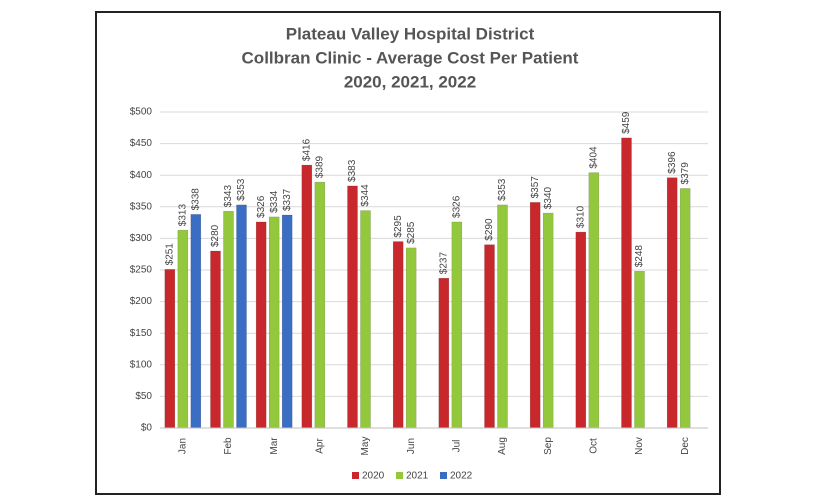 This screenshot has height=504, width=816. Describe the element at coordinates (365, 195) in the screenshot. I see `value-label: $344` at that location.